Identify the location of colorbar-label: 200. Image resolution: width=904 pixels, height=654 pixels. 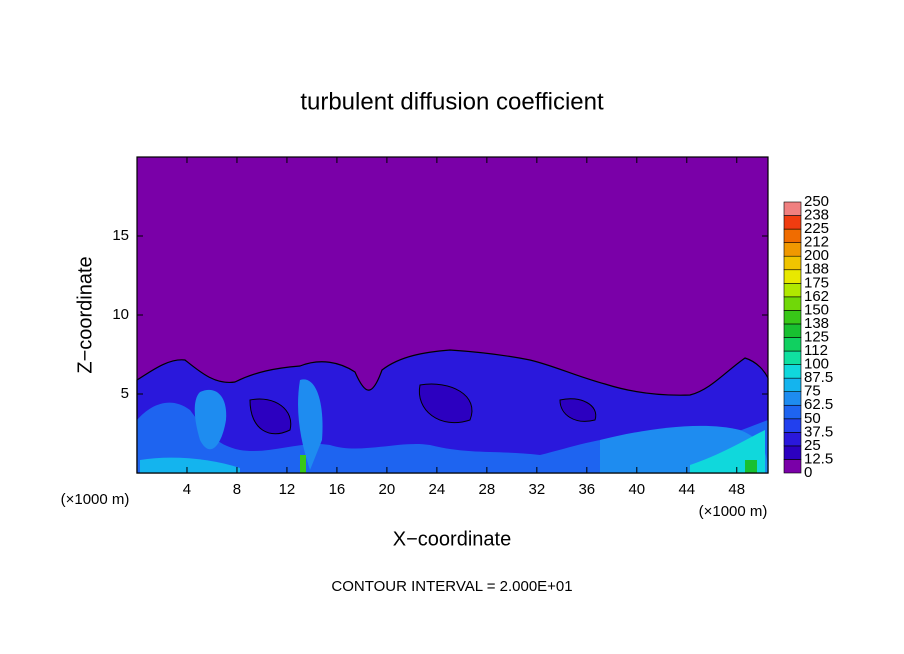
(816, 255).